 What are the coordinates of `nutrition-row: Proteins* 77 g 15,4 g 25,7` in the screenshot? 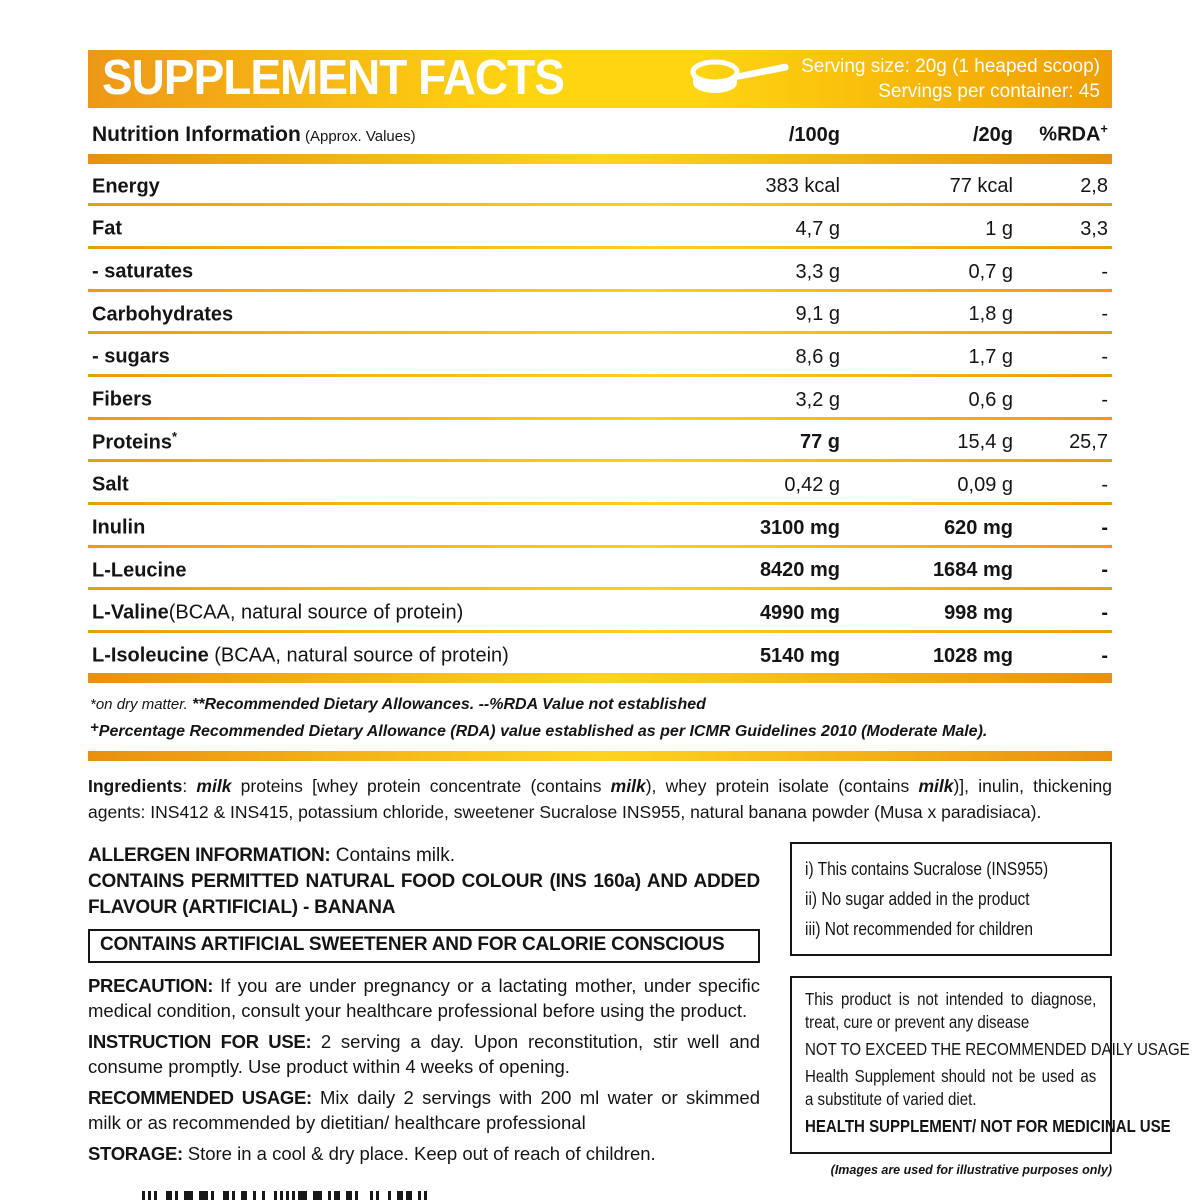 It's located at (600, 441).